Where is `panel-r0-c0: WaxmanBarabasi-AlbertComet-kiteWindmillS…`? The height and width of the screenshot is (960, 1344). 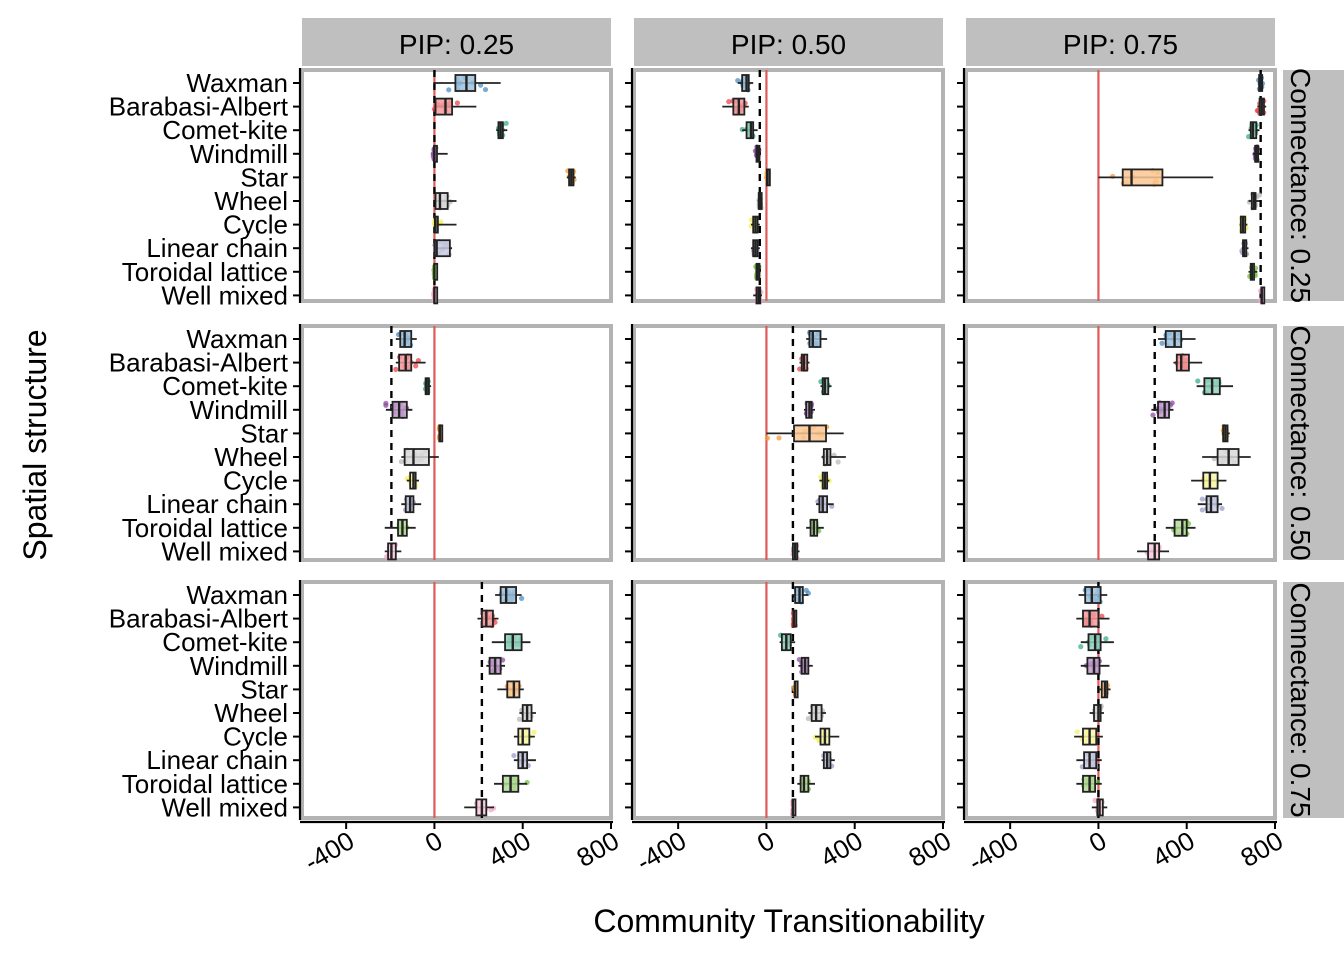
panel-r0-c0: WaxmanBarabasi-AlbertComet-kiteWindmillS… is located at coordinates (361, 189).